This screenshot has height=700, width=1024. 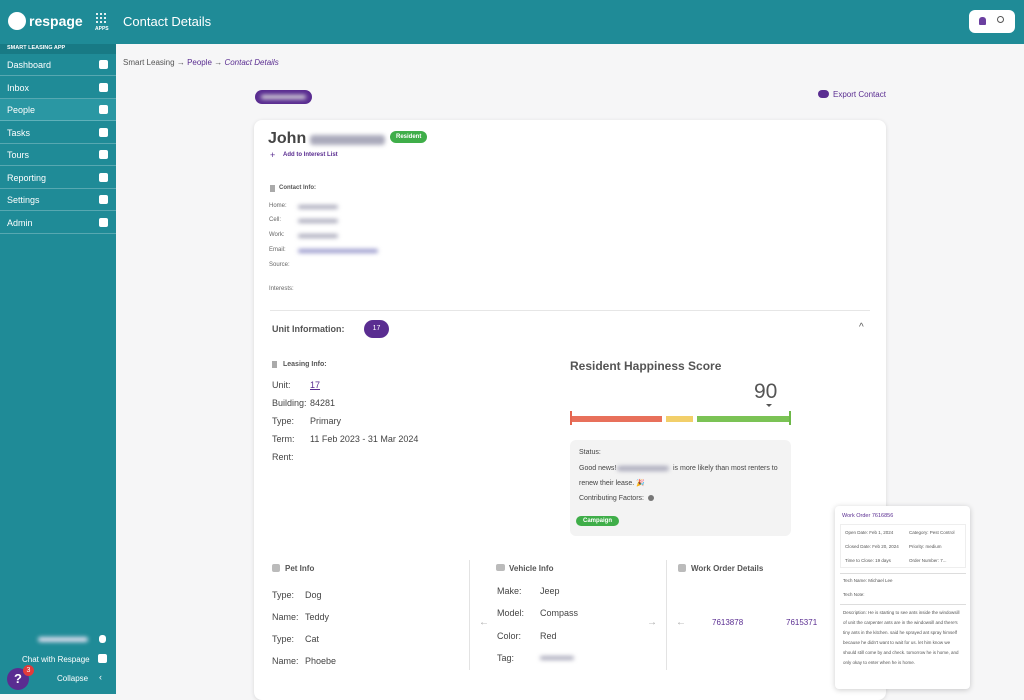 I want to click on leasing-value: 11 Feb 2023 - 31 Mar 2024, so click(x=364, y=439).